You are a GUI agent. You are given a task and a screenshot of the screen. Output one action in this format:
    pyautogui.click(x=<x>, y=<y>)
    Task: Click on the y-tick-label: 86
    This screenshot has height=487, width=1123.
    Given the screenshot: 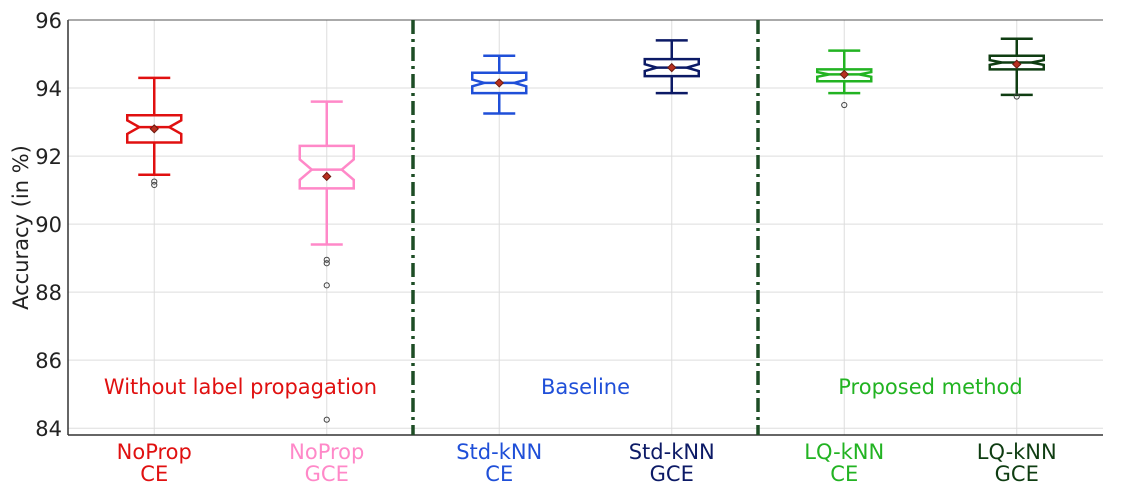 What is the action you would take?
    pyautogui.click(x=48, y=361)
    